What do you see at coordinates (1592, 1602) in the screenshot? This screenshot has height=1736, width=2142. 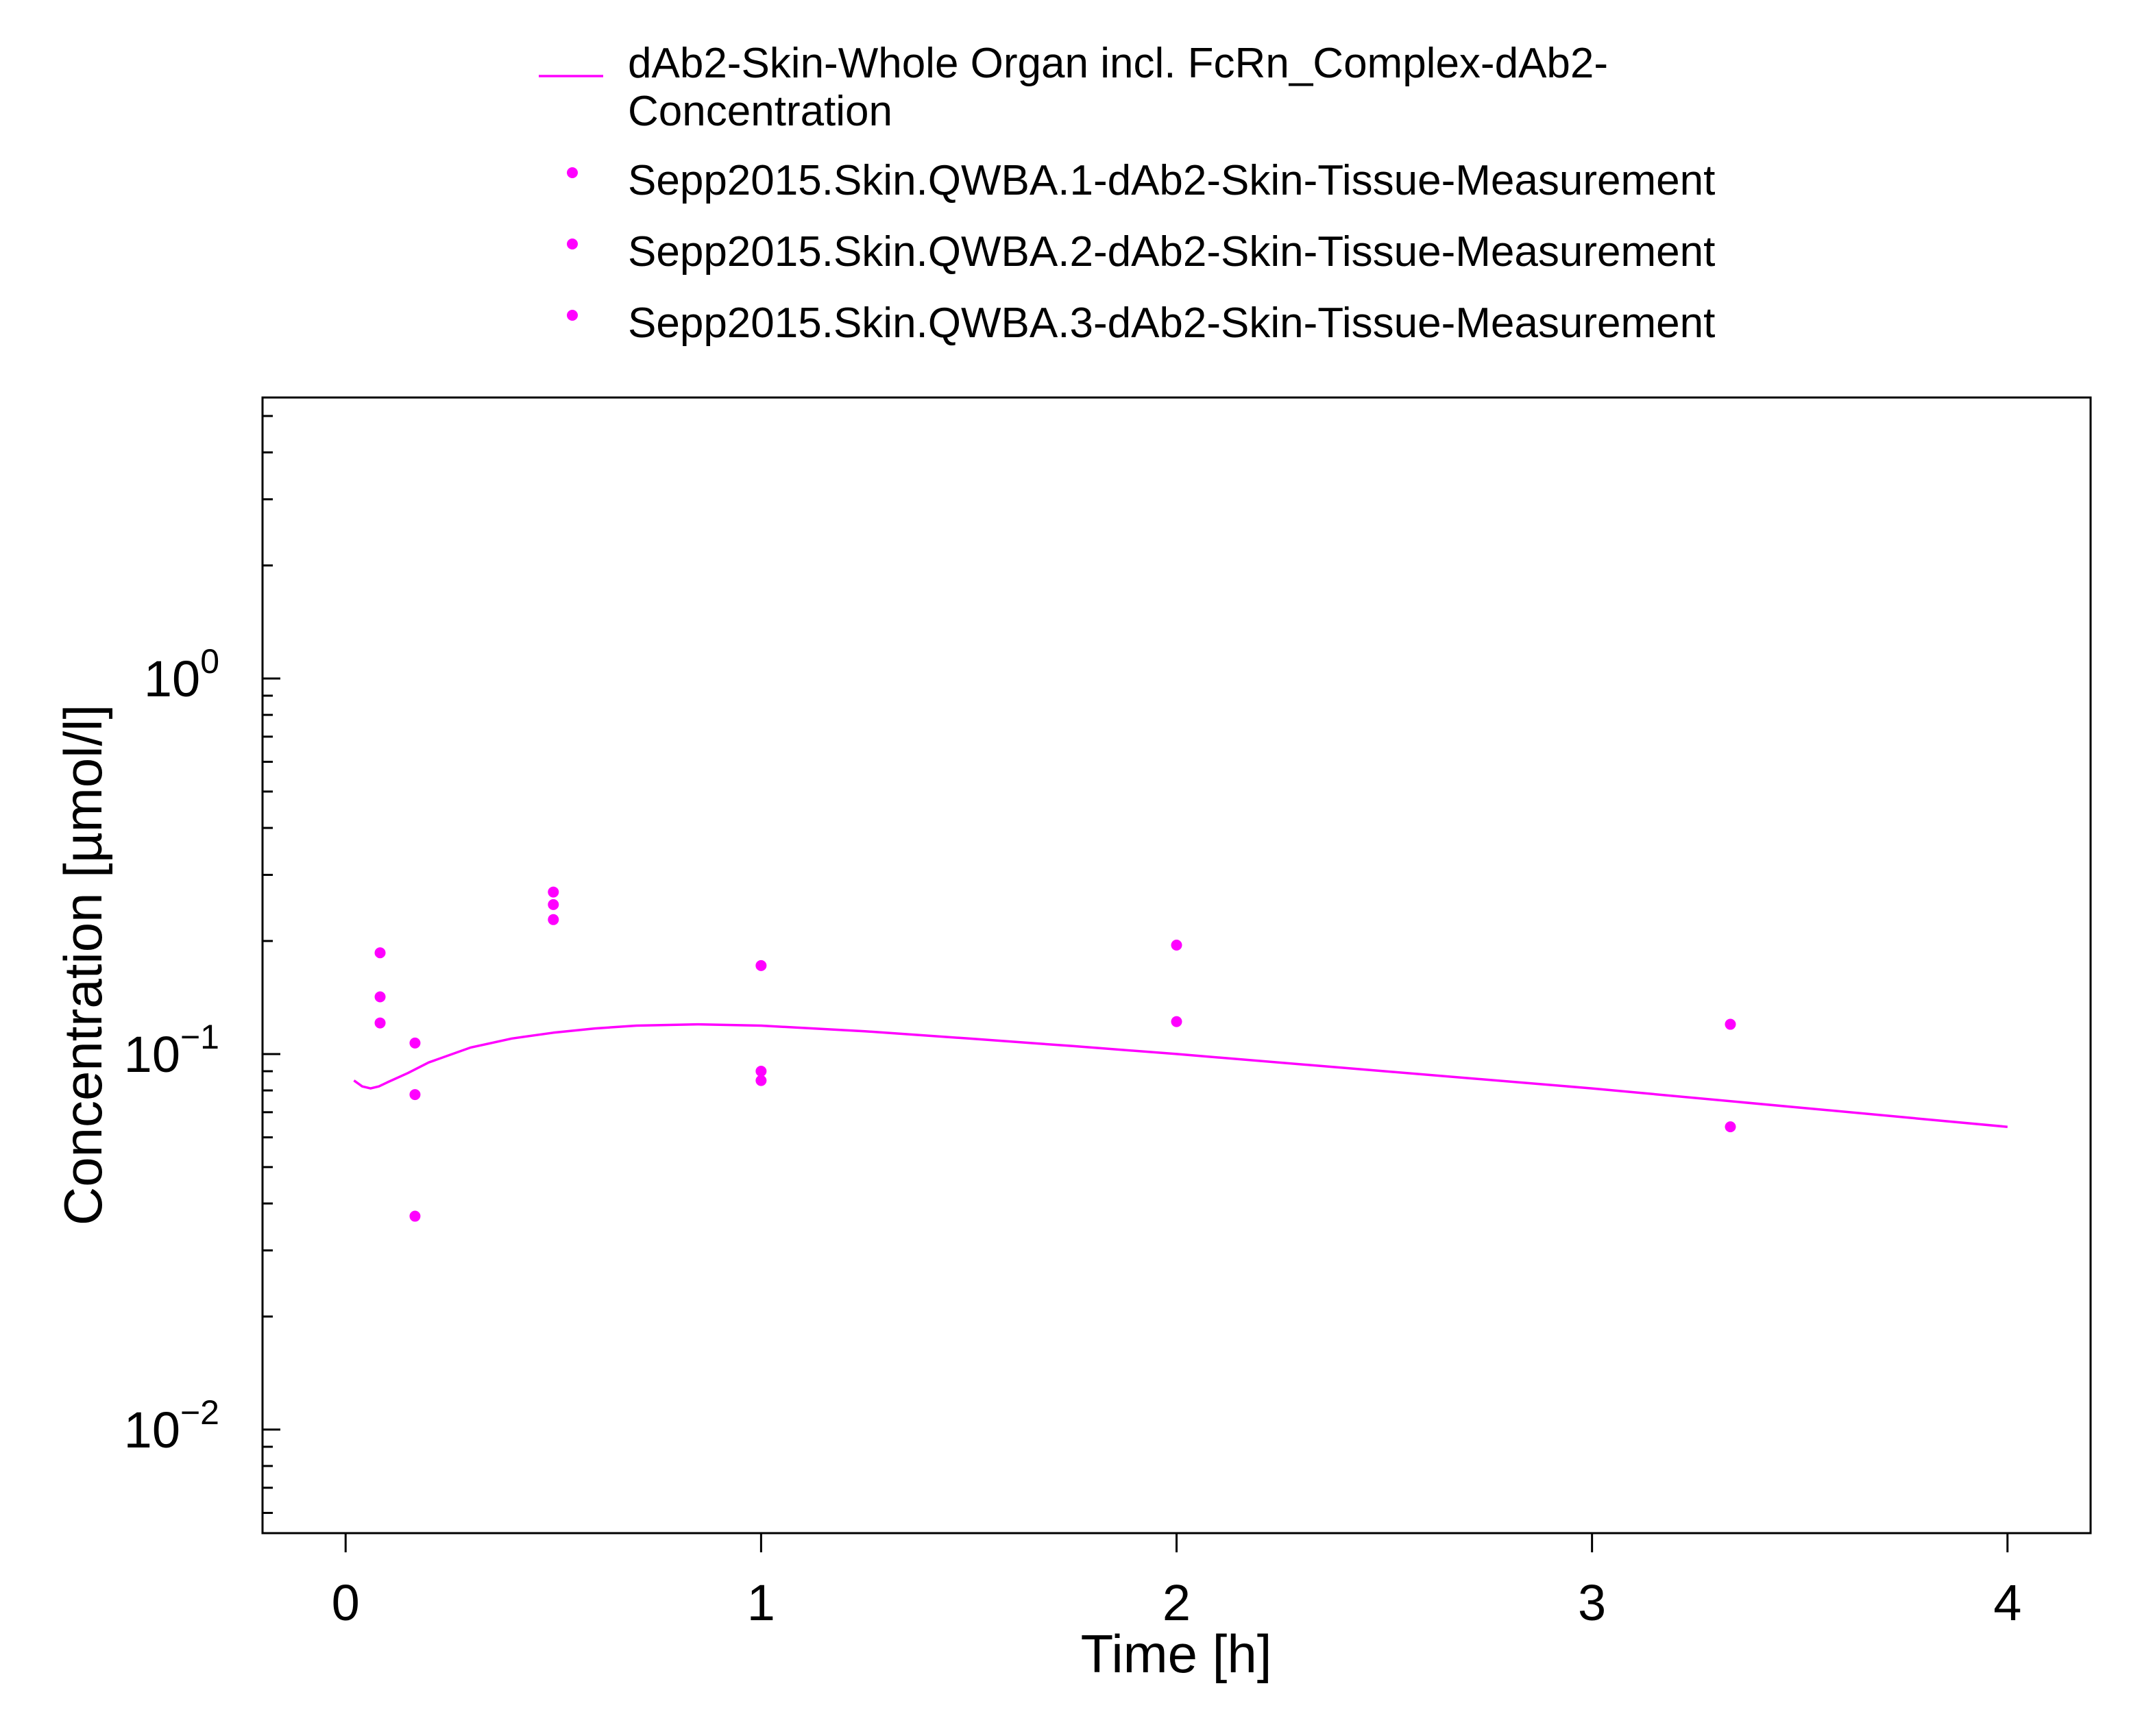 I see `x-tick-label: 3` at bounding box center [1592, 1602].